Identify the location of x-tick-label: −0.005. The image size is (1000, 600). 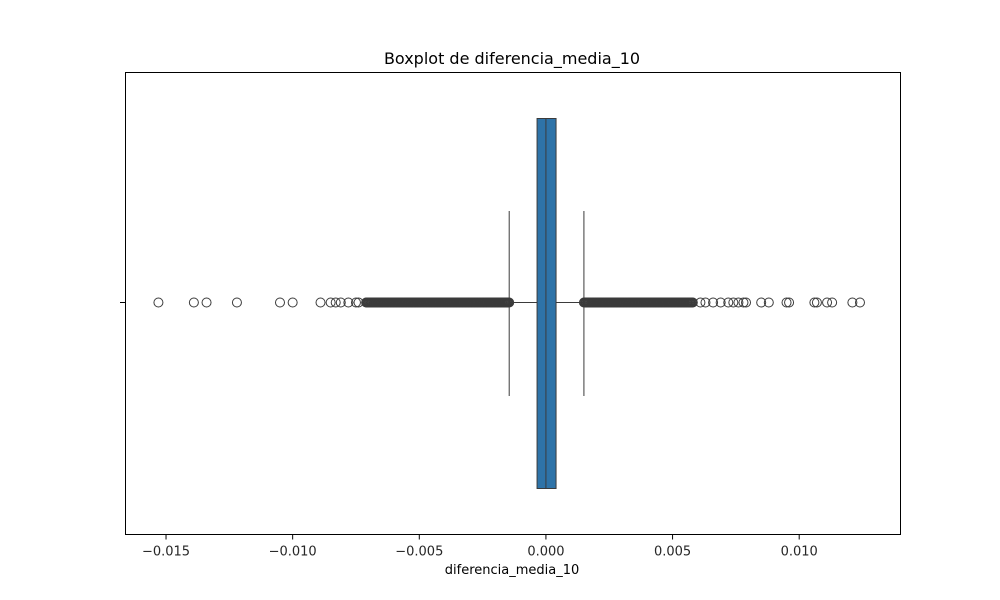
(419, 552).